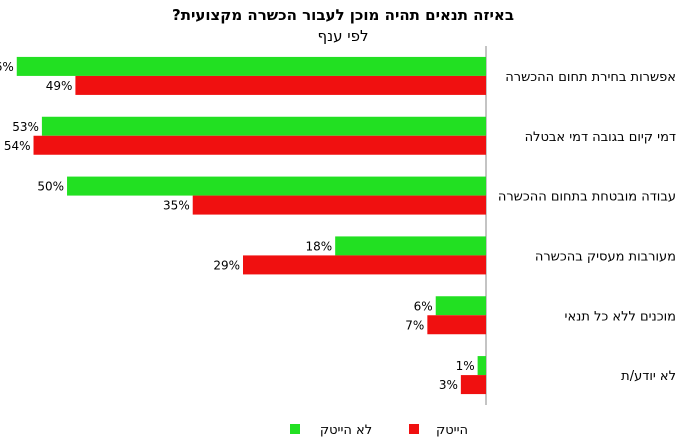 This screenshot has width=686, height=445. What do you see at coordinates (17, 146) in the screenshot?
I see `data-label: 54%` at bounding box center [17, 146].